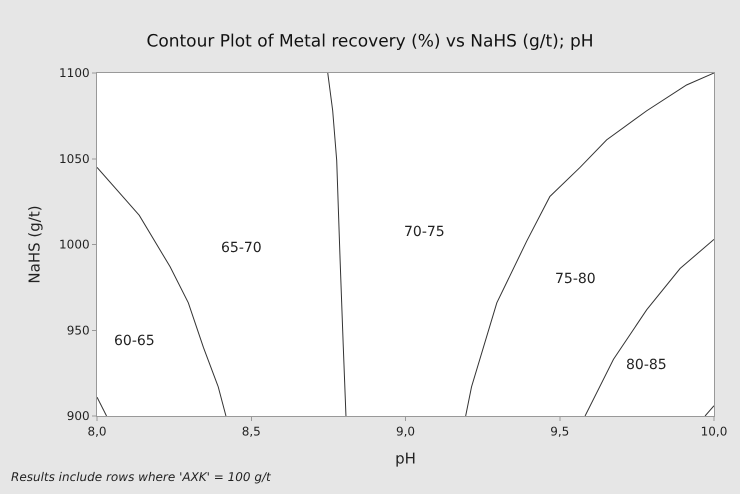 This screenshot has width=740, height=494. I want to click on annotation: 80-85, so click(646, 365).